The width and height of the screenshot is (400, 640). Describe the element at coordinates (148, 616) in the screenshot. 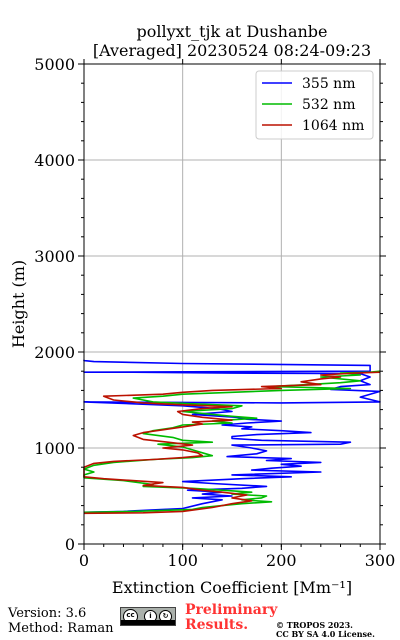

I see `cc-license-badge: cc i ↻` at that location.